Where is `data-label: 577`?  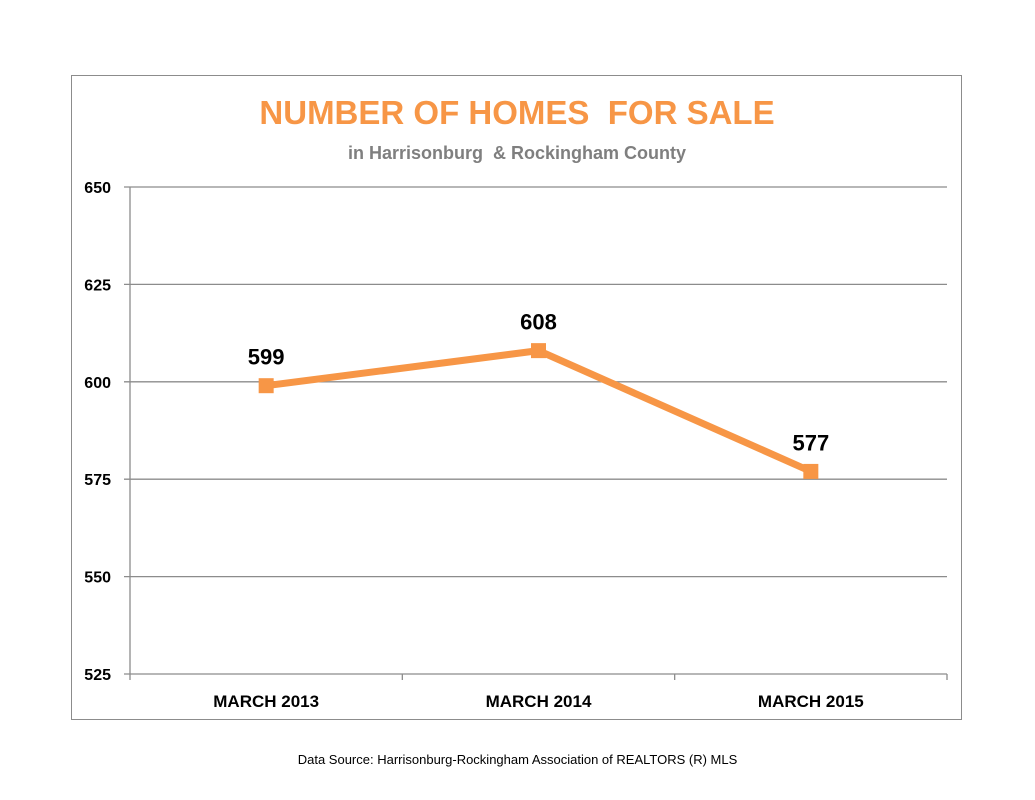 data-label: 577 is located at coordinates (810, 442).